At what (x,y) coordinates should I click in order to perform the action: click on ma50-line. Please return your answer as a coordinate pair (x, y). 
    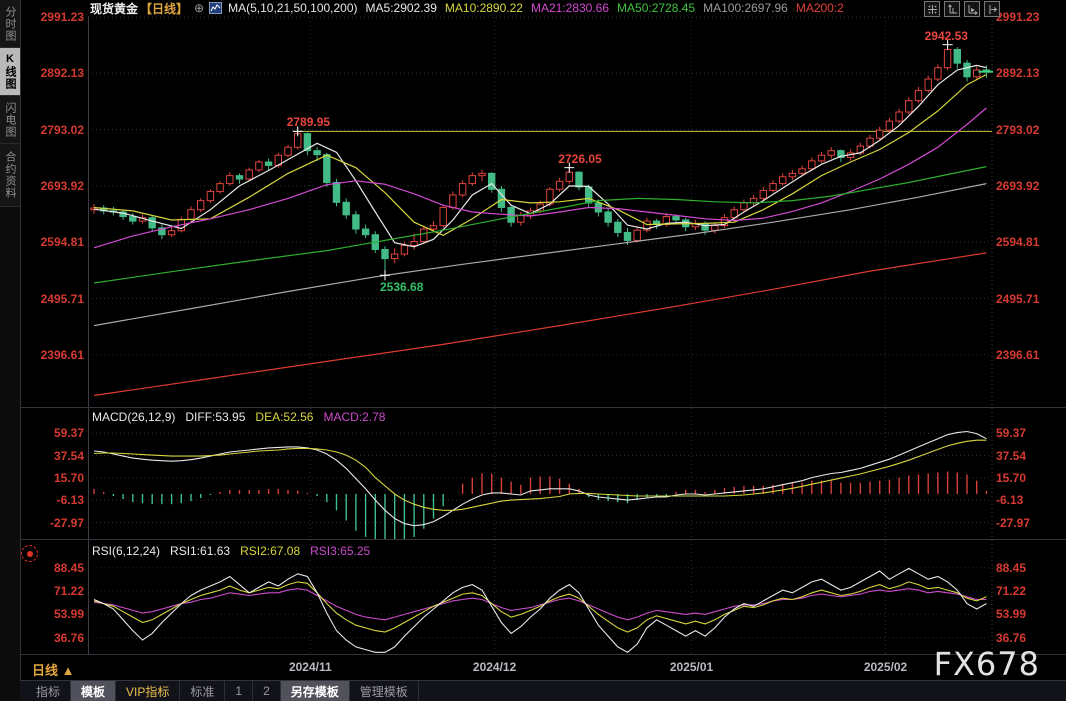
    Looking at the image, I should click on (540, 225).